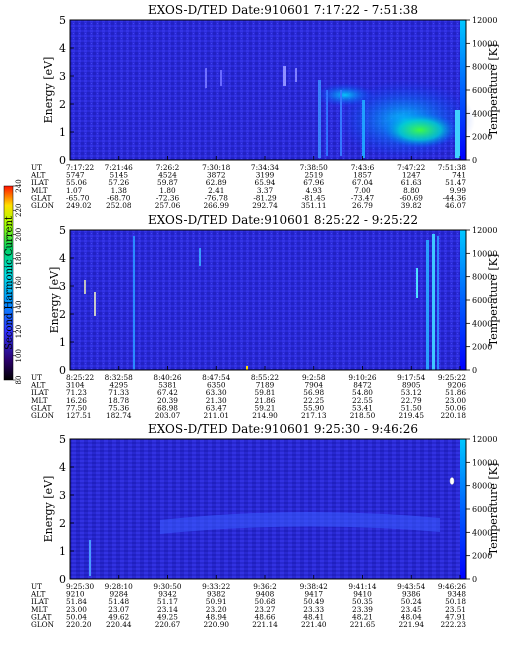  Describe the element at coordinates (265, 400) in the screenshot. I see `orbit-value: 21.86` at that location.